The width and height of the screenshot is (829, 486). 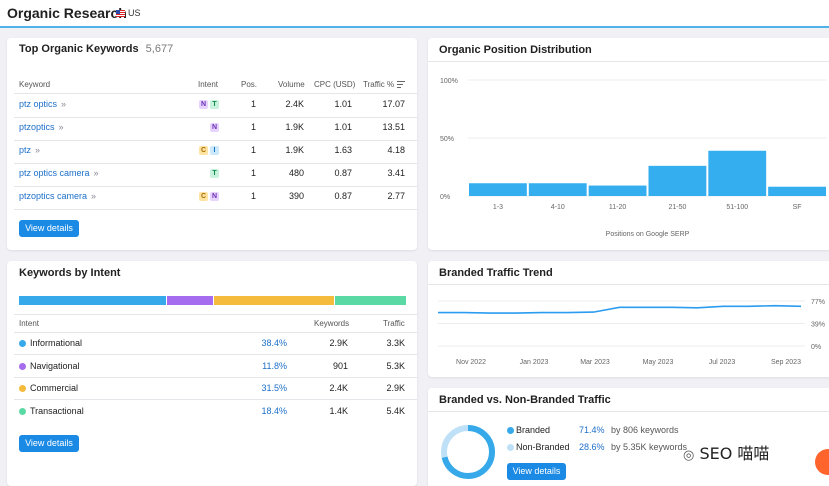 What do you see at coordinates (797, 191) in the screenshot?
I see `bar-SF` at bounding box center [797, 191].